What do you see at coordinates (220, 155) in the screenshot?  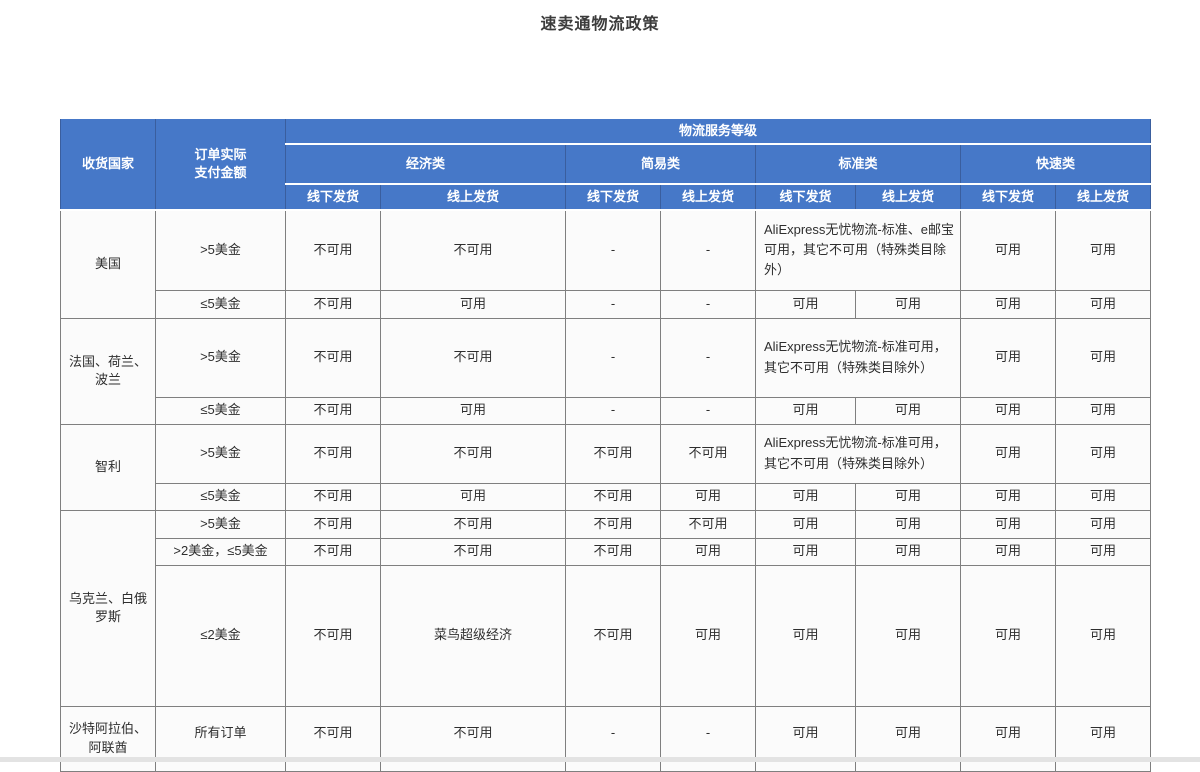 I see `header-amount-line1: 订单实际` at bounding box center [220, 155].